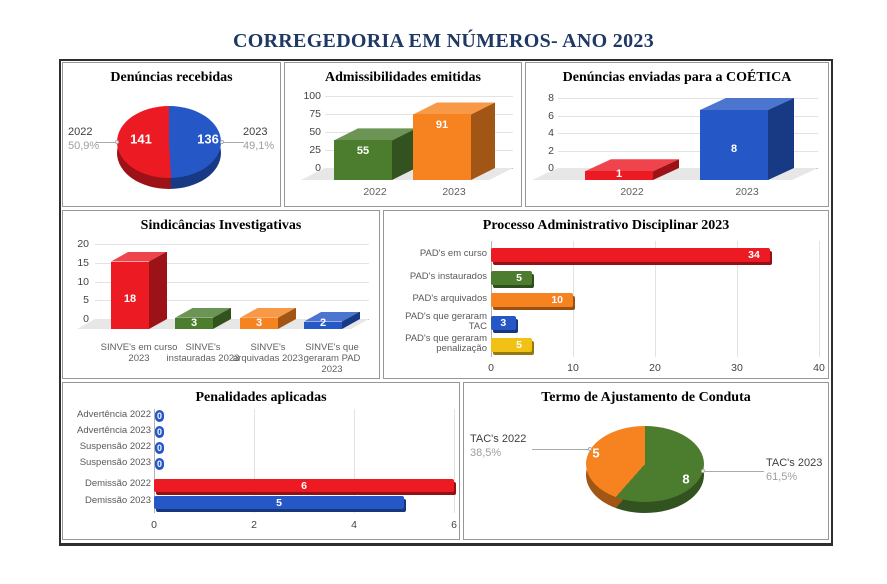 Image resolution: width=887 pixels, height=584 pixels. I want to click on pie-slice-value-0: 141, so click(141, 139).